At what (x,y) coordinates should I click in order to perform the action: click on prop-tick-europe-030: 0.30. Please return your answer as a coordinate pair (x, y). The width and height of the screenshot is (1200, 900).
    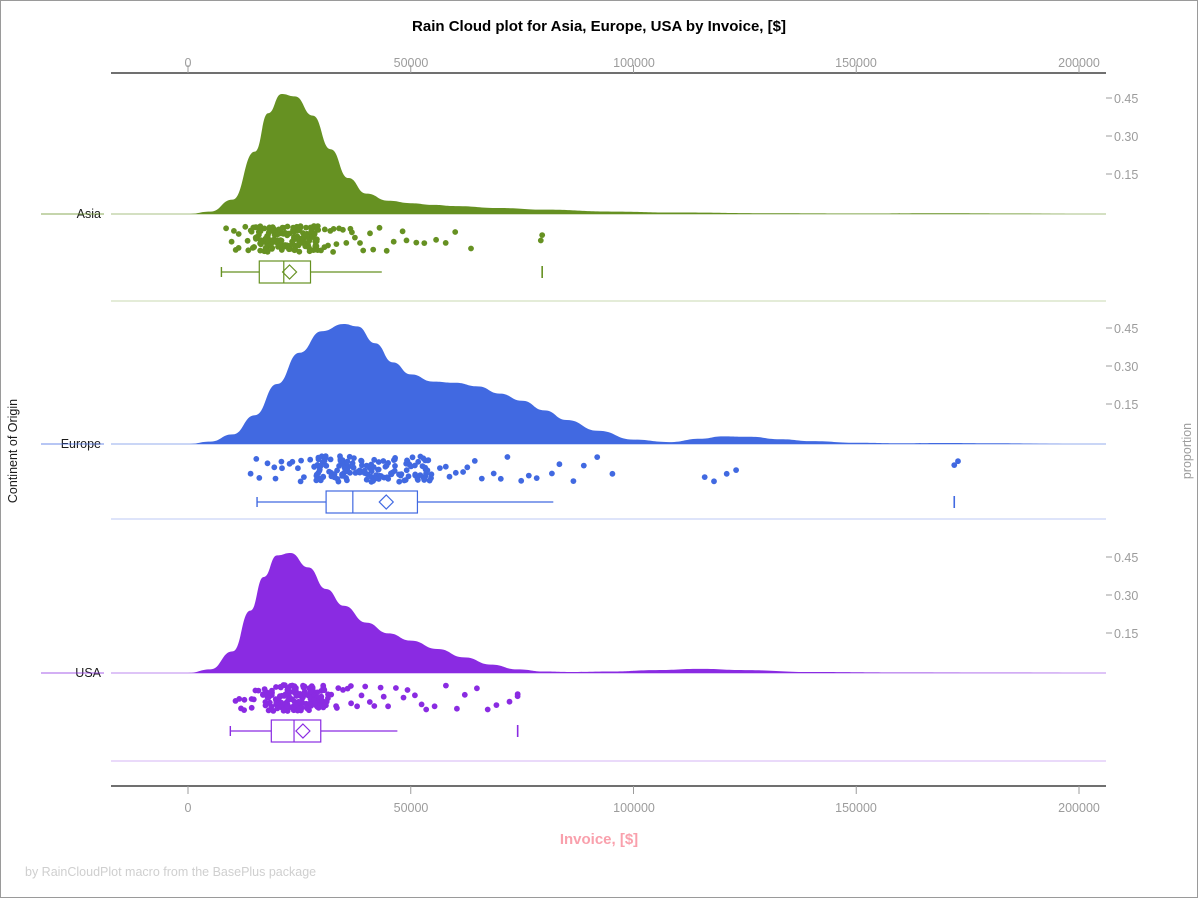
    Looking at the image, I should click on (1126, 367).